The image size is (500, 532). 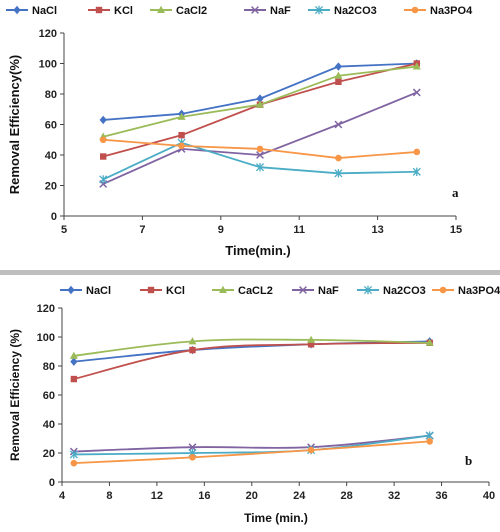 I want to click on chart-b-y-tick-label-80: 80, so click(x=49, y=367).